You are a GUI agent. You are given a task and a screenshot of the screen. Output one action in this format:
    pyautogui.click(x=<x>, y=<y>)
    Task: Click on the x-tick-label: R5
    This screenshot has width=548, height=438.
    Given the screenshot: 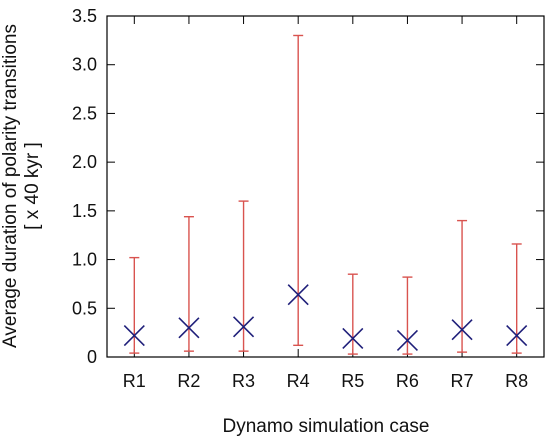 What is the action you would take?
    pyautogui.click(x=352, y=381)
    